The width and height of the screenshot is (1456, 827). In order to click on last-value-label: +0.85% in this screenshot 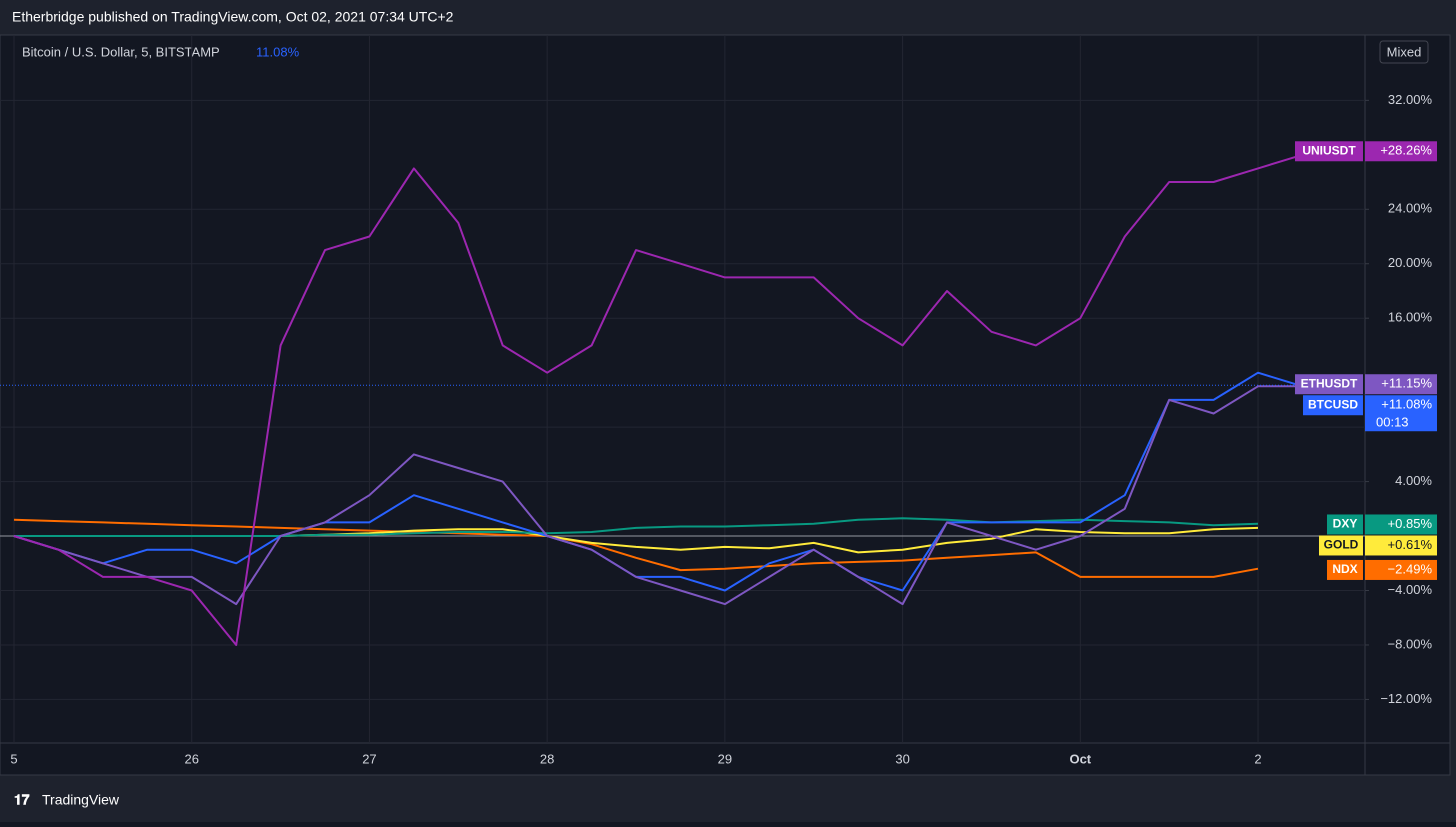, I will do `click(1410, 523)`.